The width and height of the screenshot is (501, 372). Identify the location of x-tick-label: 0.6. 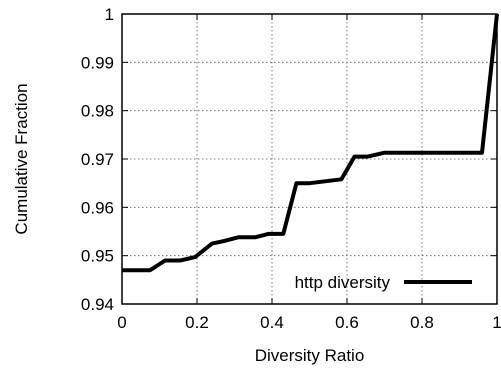
(347, 322).